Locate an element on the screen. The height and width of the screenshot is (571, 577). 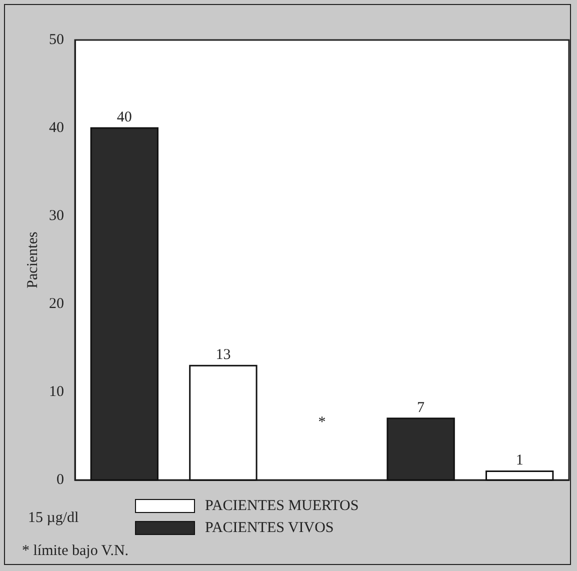
data-label: 7 is located at coordinates (421, 408).